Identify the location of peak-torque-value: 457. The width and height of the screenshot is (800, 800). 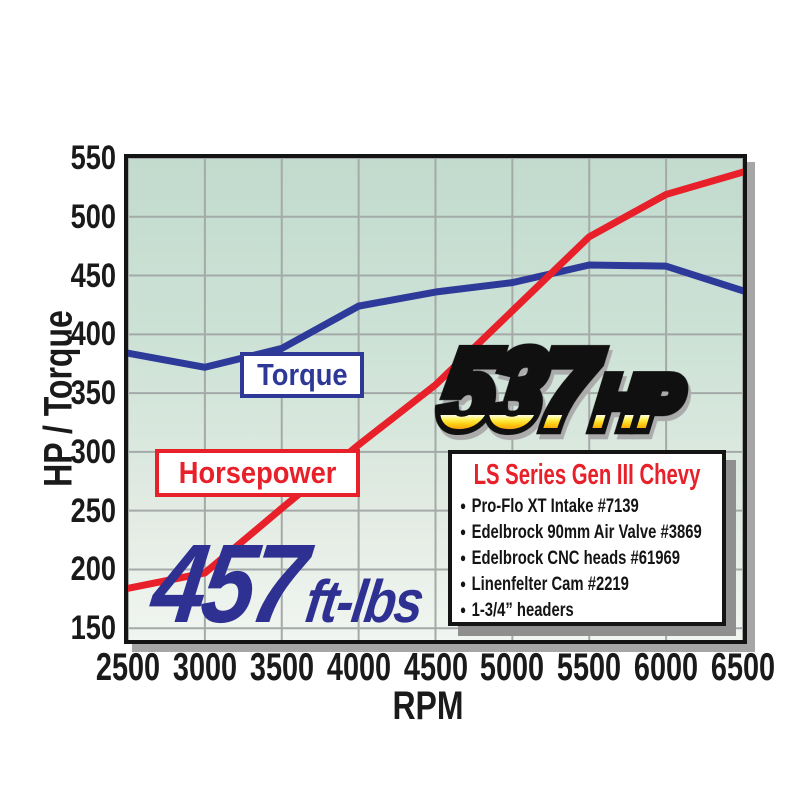
(228, 583).